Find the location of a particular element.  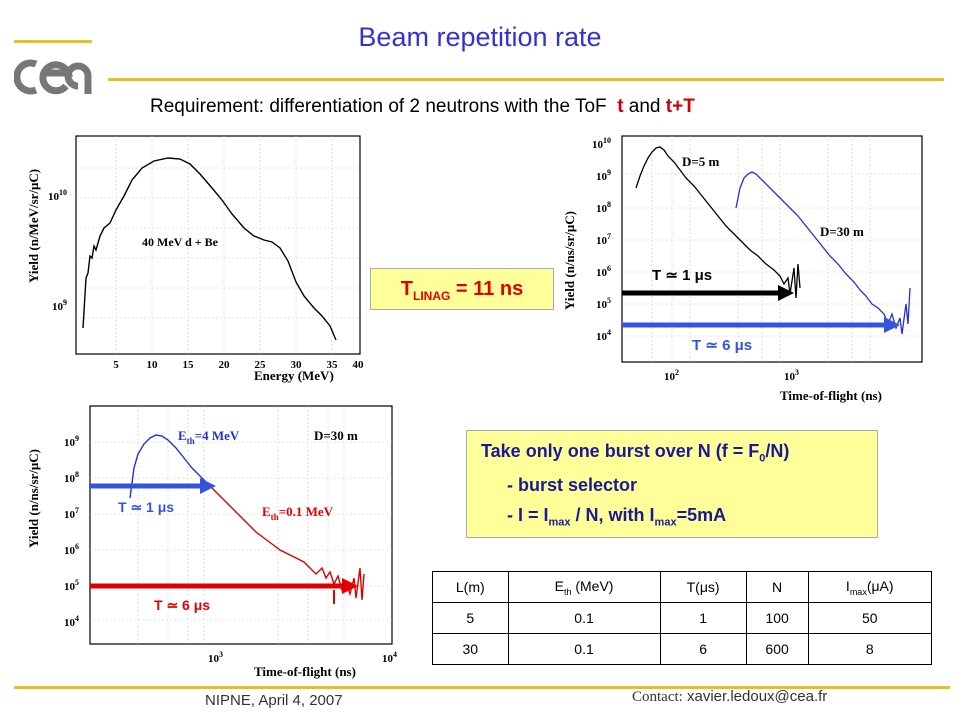

contact-label: Contact: is located at coordinates (657, 697).